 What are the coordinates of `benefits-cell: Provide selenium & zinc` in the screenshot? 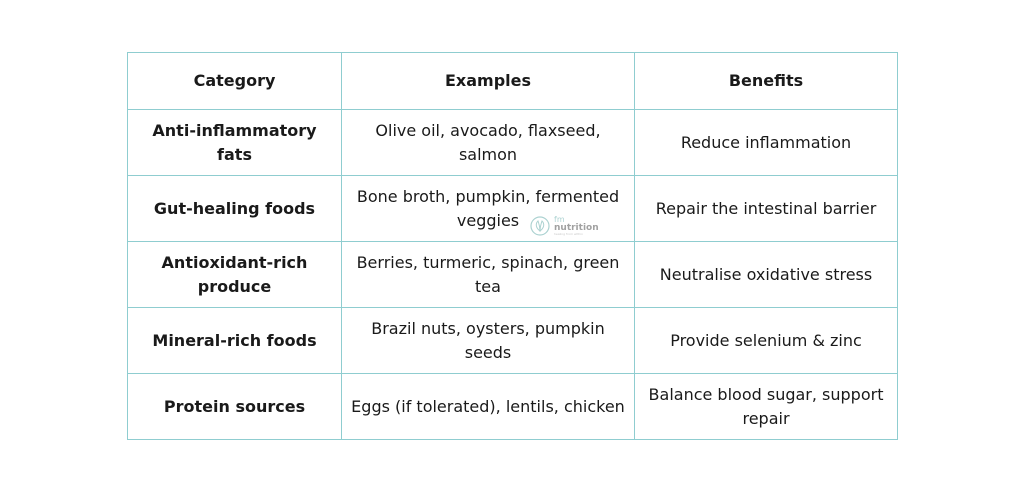 It's located at (766, 340).